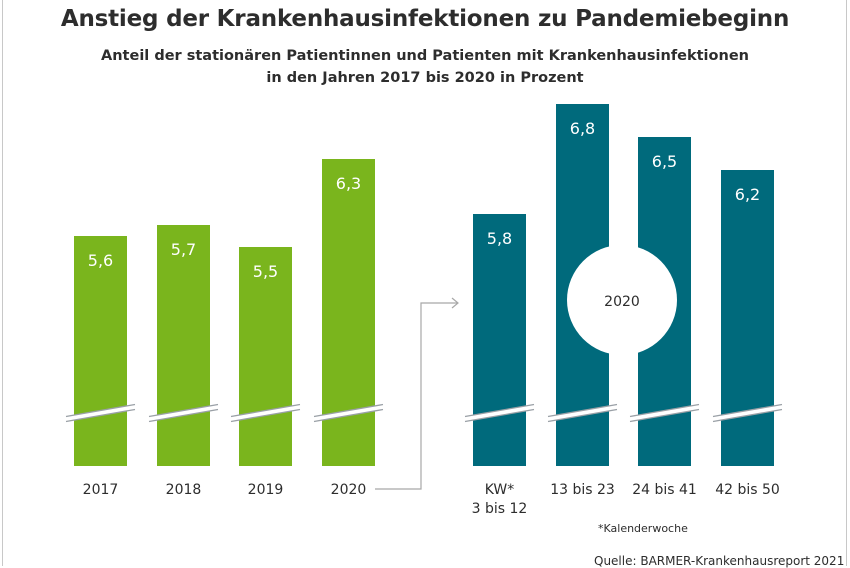 The height and width of the screenshot is (568, 850). I want to click on data-label: 5,7, so click(183, 249).